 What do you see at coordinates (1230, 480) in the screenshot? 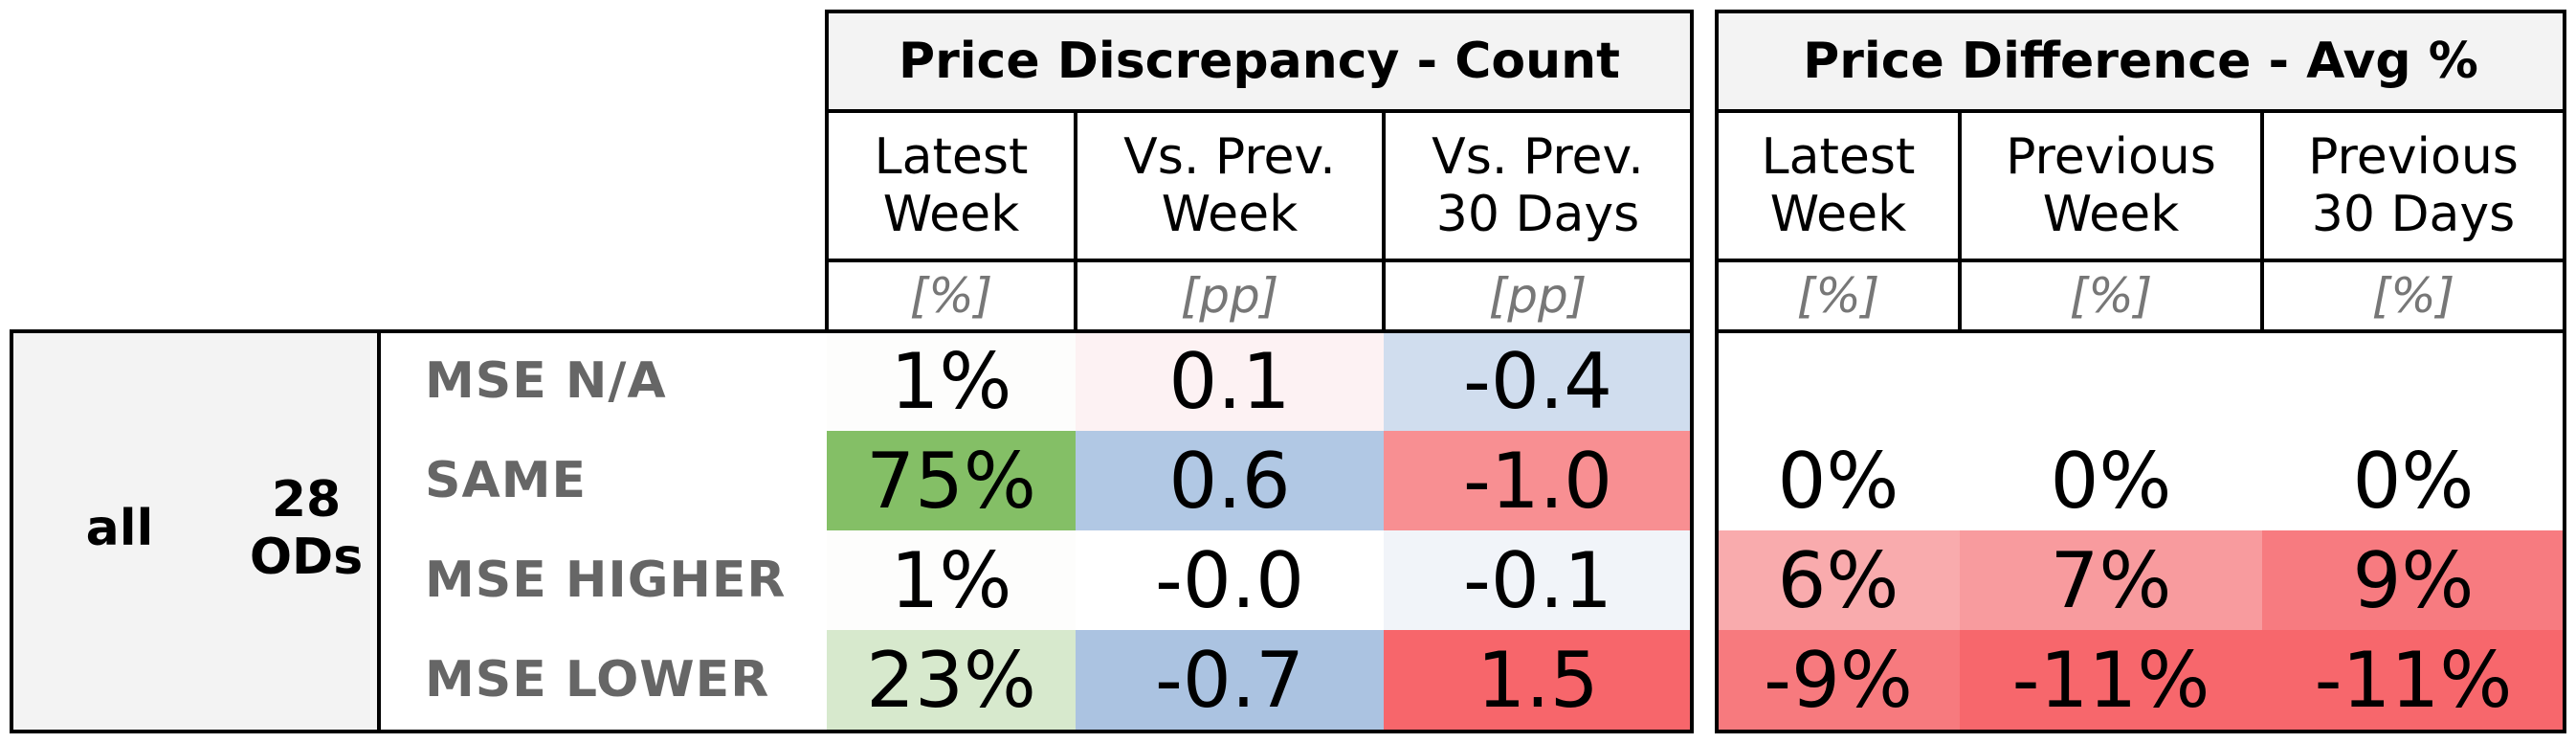
I see `count-value-cell: 0.6` at bounding box center [1230, 480].